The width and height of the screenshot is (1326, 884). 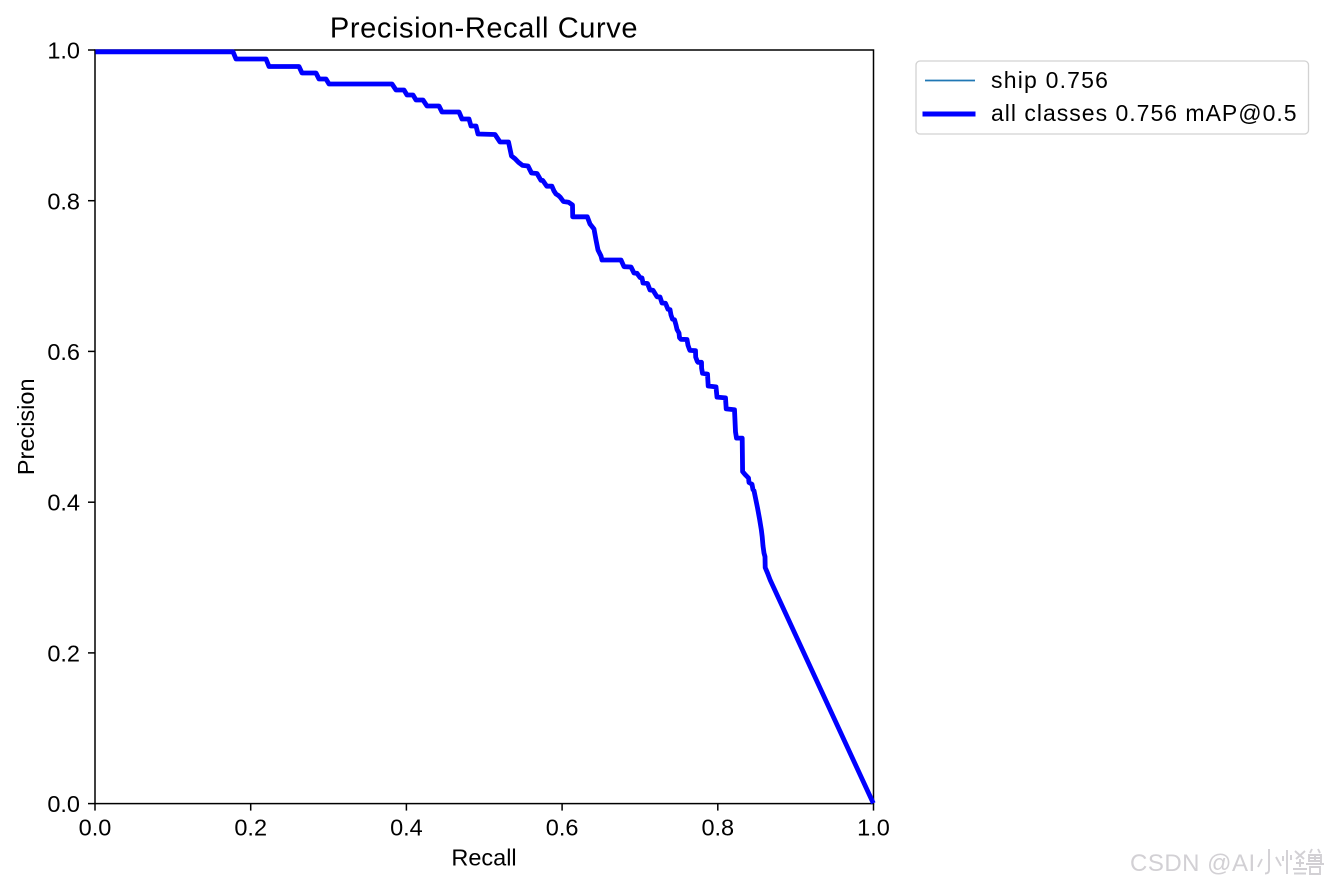 What do you see at coordinates (26, 426) in the screenshot?
I see `svg-text: Precision` at bounding box center [26, 426].